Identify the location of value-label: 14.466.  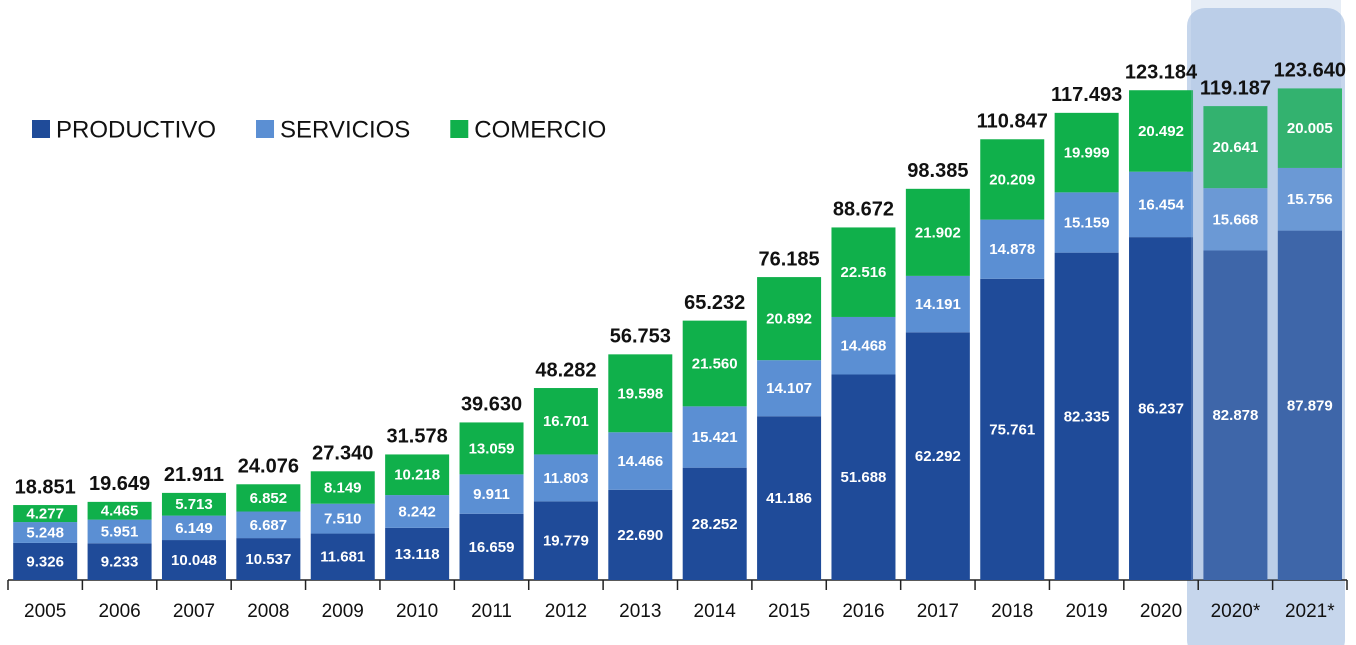
(640, 461).